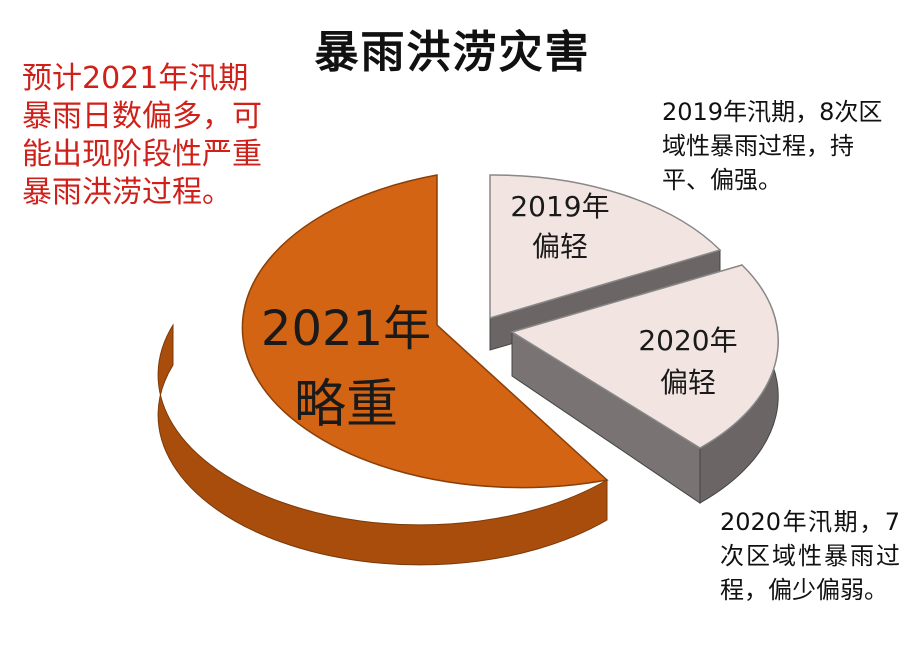 This screenshot has width=905, height=661. I want to click on slice-2019-year-label: 2019年, so click(559, 206).